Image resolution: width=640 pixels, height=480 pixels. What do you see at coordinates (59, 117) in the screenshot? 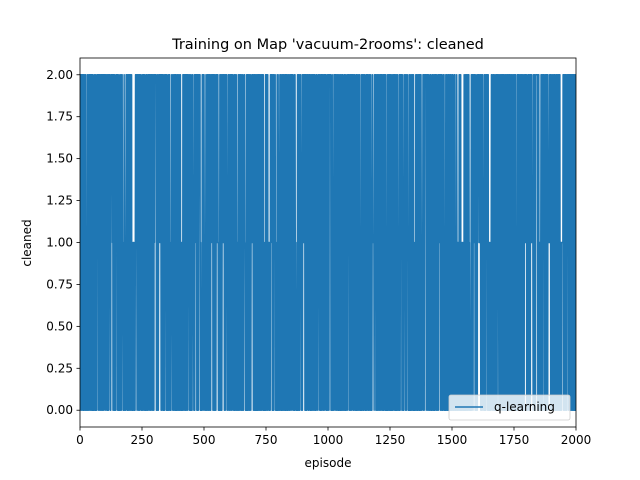
I see `y-tick-label: 1.75` at bounding box center [59, 117].